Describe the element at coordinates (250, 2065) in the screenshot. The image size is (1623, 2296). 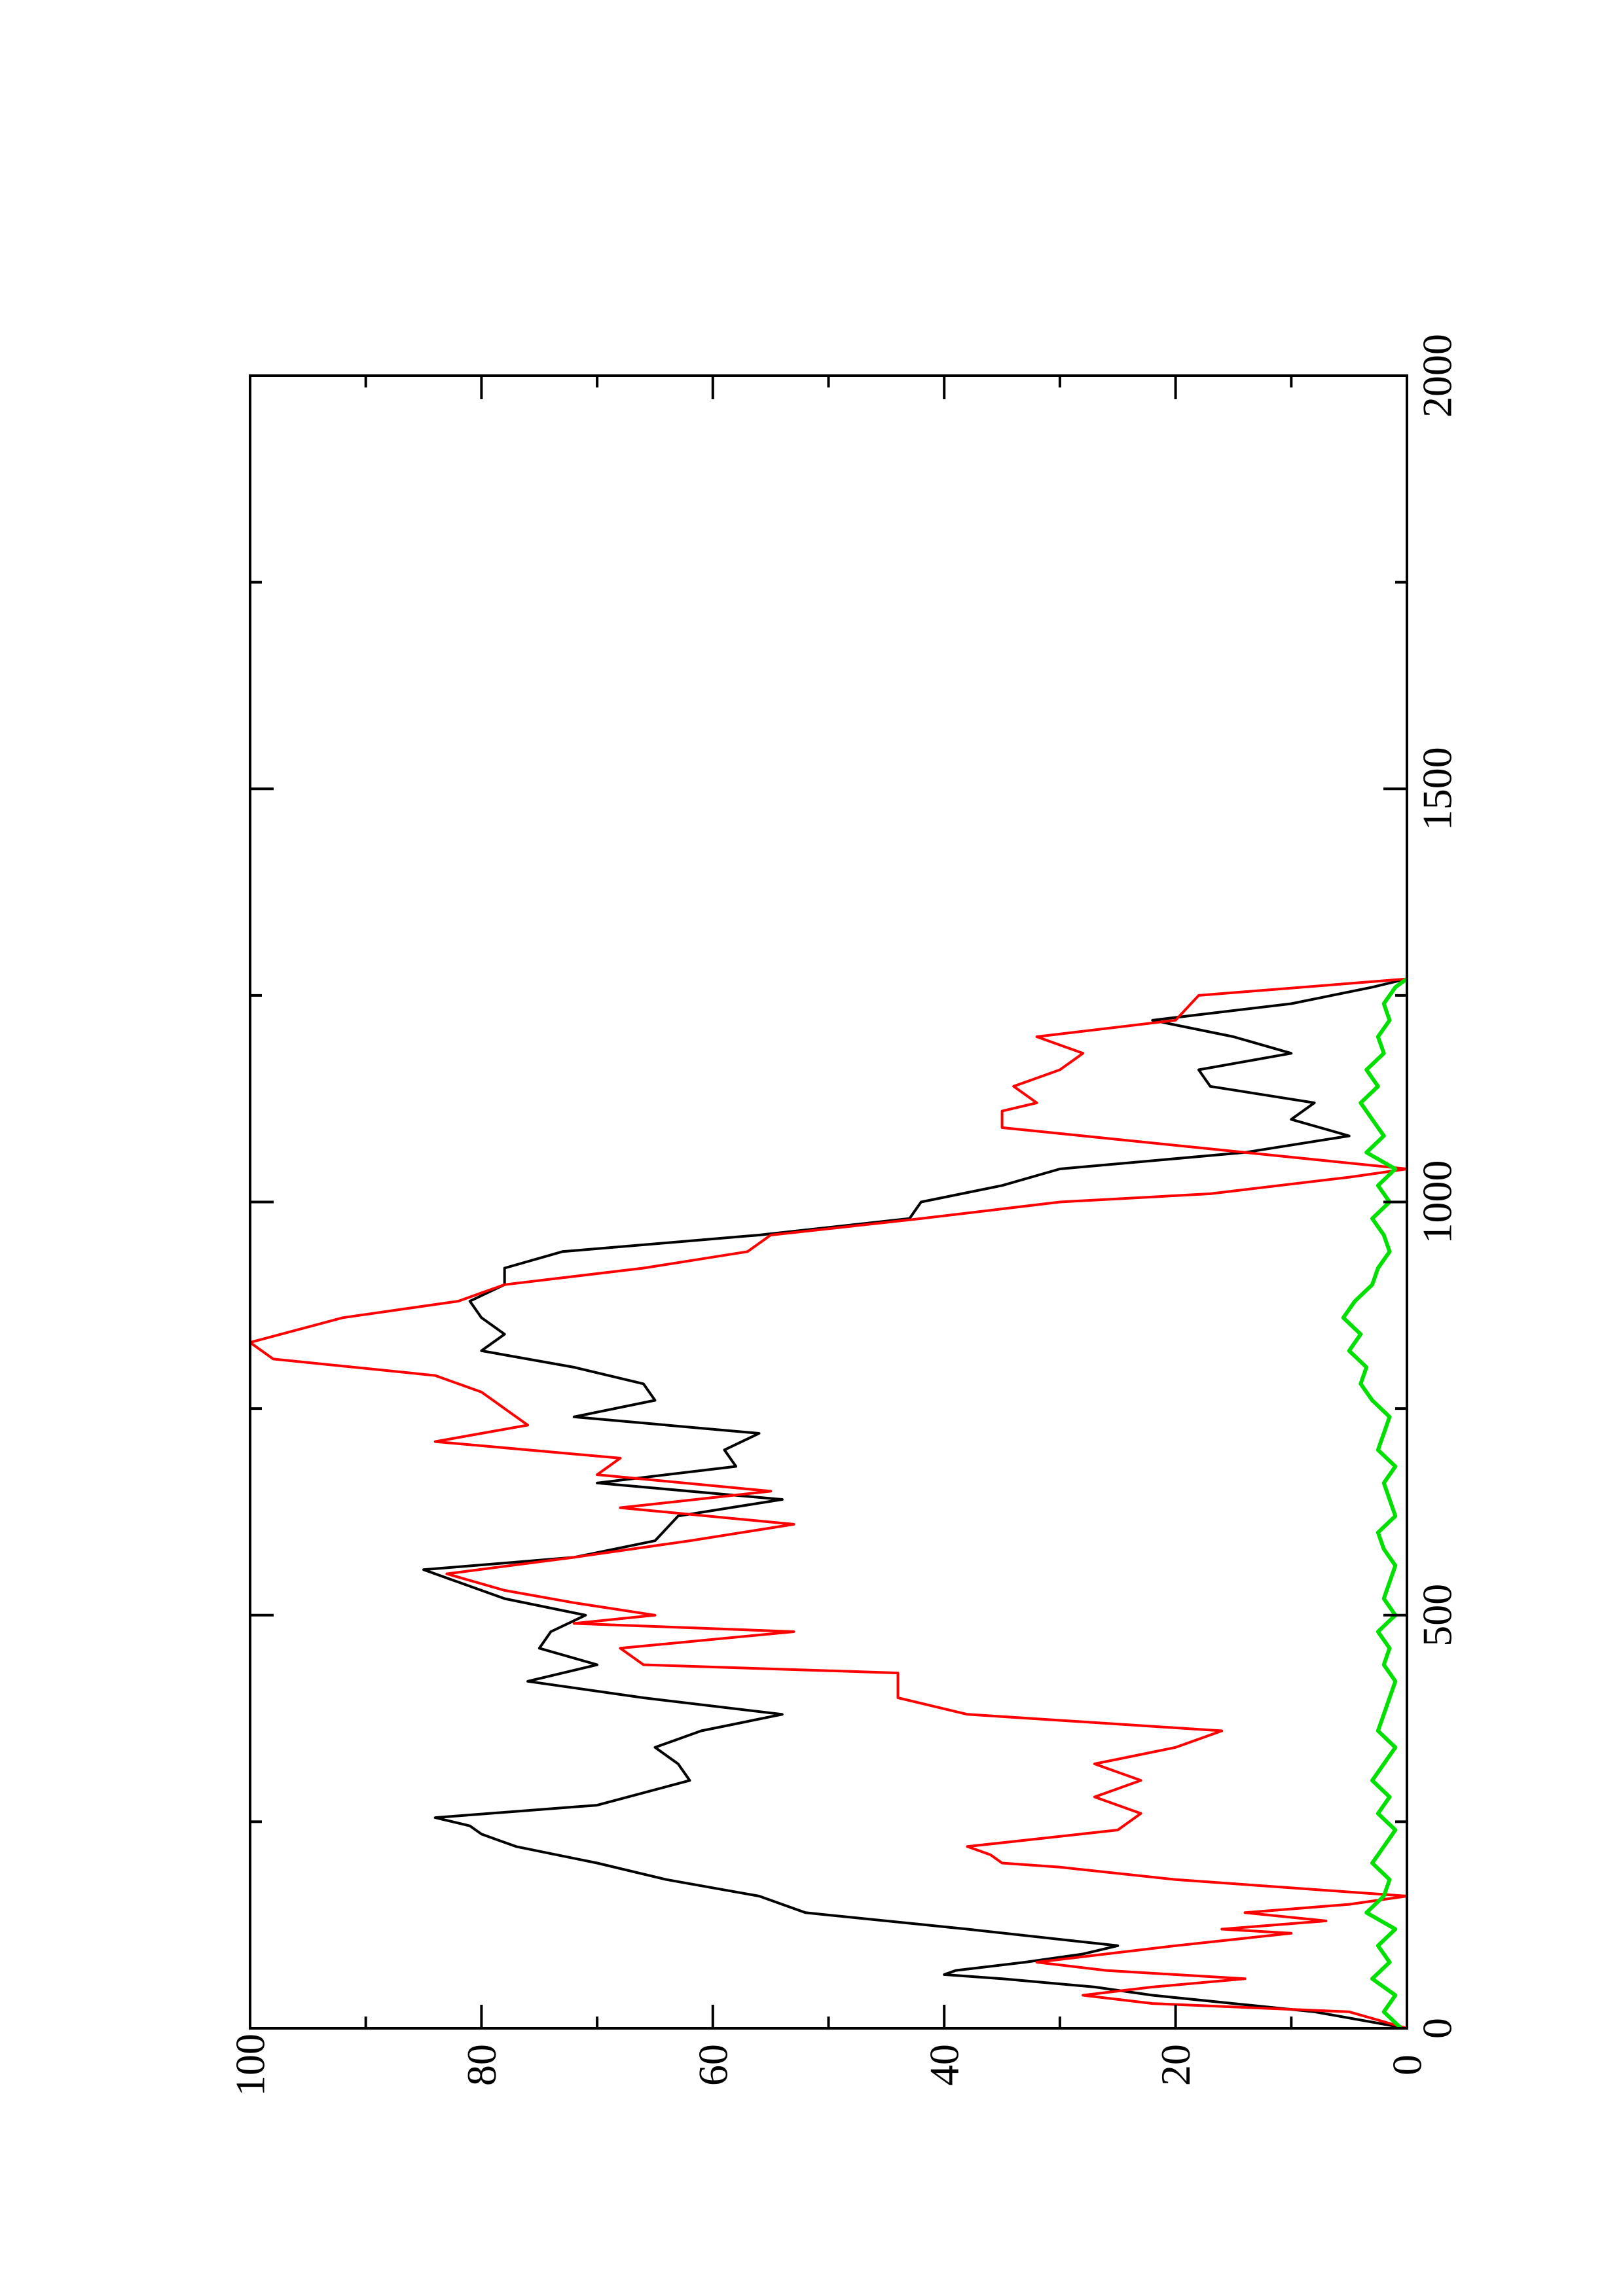
I see `y-tick-label-100: 100` at that location.